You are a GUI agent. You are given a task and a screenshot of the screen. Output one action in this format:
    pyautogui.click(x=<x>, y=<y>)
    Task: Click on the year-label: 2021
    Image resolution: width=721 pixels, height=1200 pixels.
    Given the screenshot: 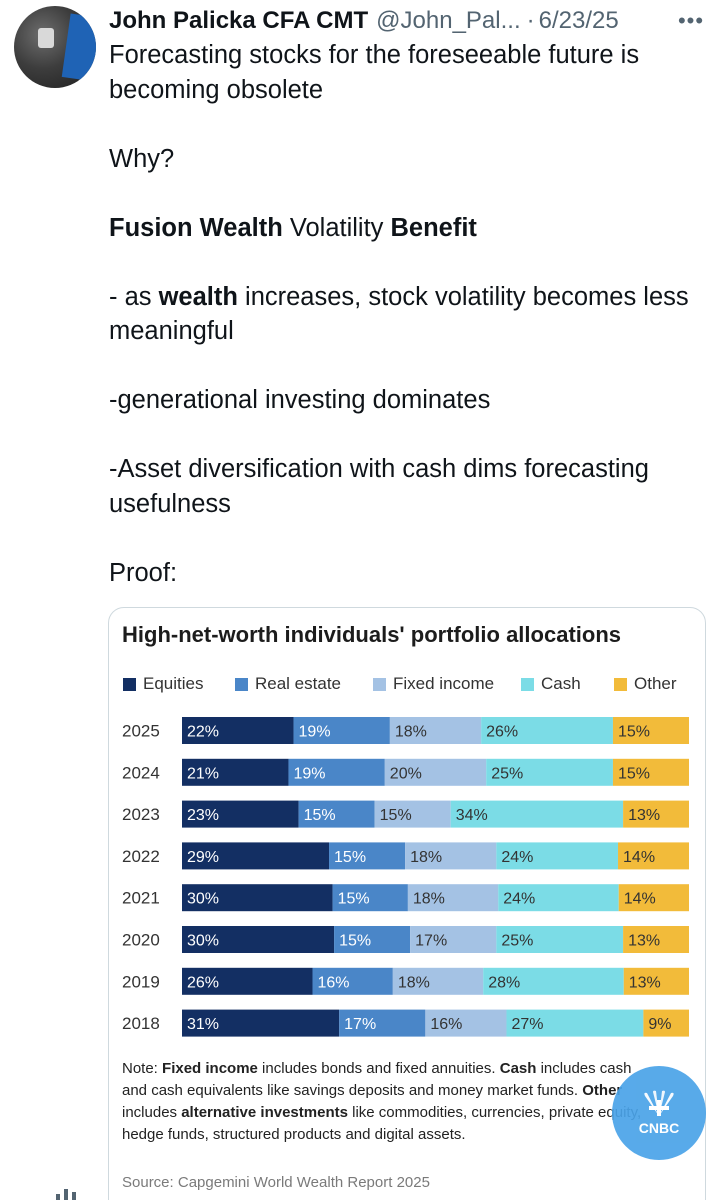 What is the action you would take?
    pyautogui.click(x=141, y=898)
    